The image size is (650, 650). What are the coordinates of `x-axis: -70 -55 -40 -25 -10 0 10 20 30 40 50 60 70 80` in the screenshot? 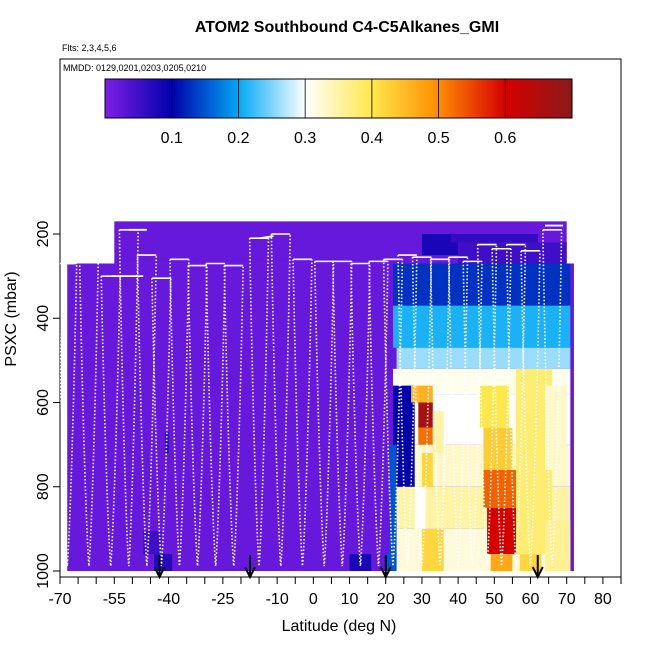 It's located at (335, 592).